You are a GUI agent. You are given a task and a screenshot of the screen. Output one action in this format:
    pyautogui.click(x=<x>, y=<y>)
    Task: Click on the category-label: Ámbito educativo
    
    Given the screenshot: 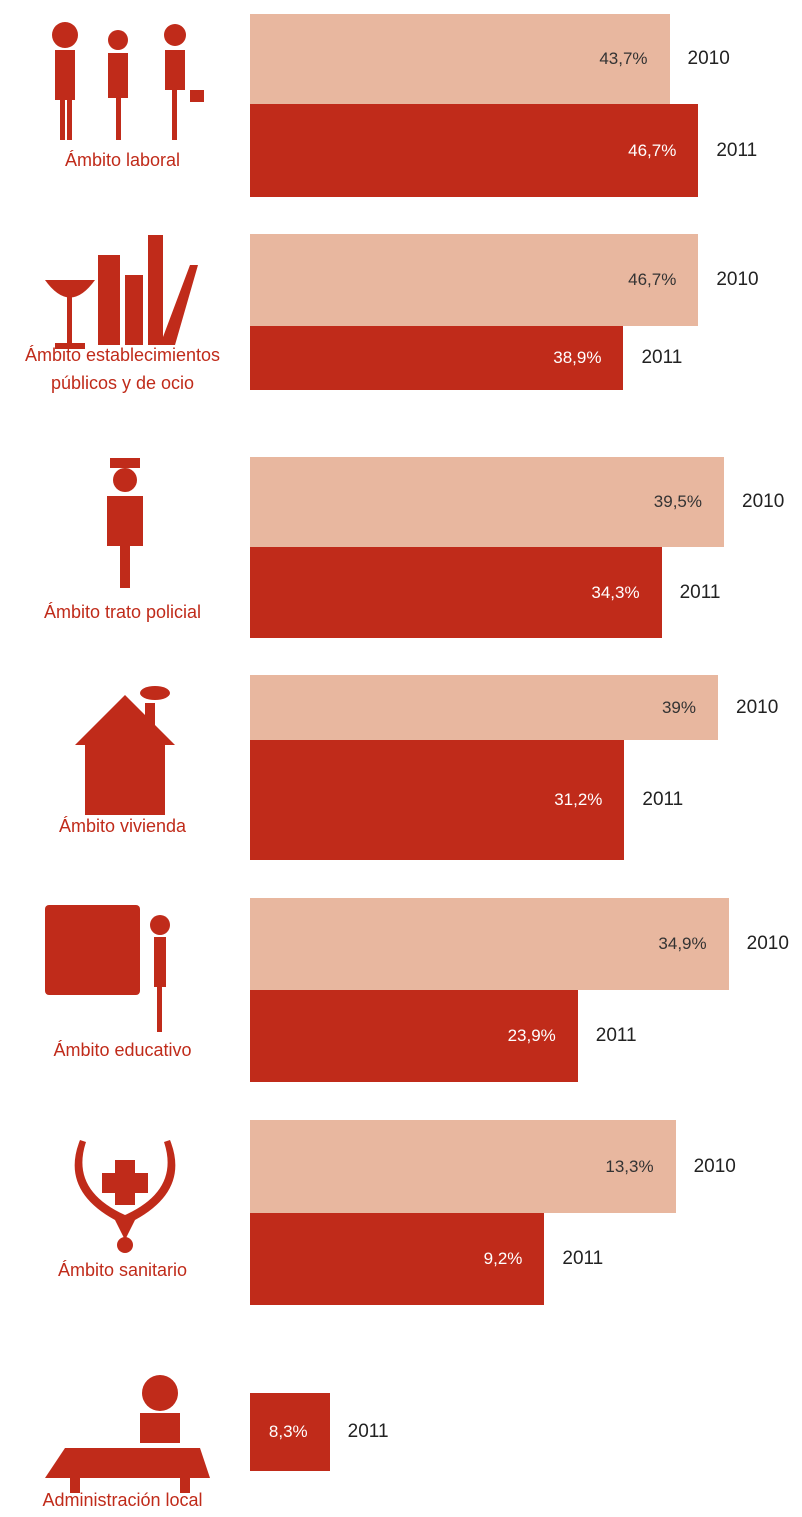 What is the action you would take?
    pyautogui.click(x=122, y=1050)
    